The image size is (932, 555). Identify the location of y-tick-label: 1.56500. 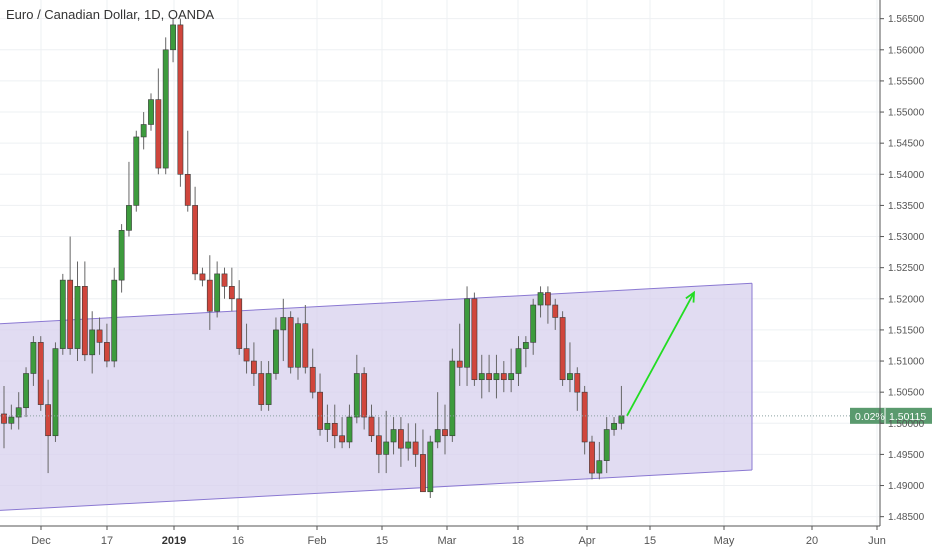
(906, 19).